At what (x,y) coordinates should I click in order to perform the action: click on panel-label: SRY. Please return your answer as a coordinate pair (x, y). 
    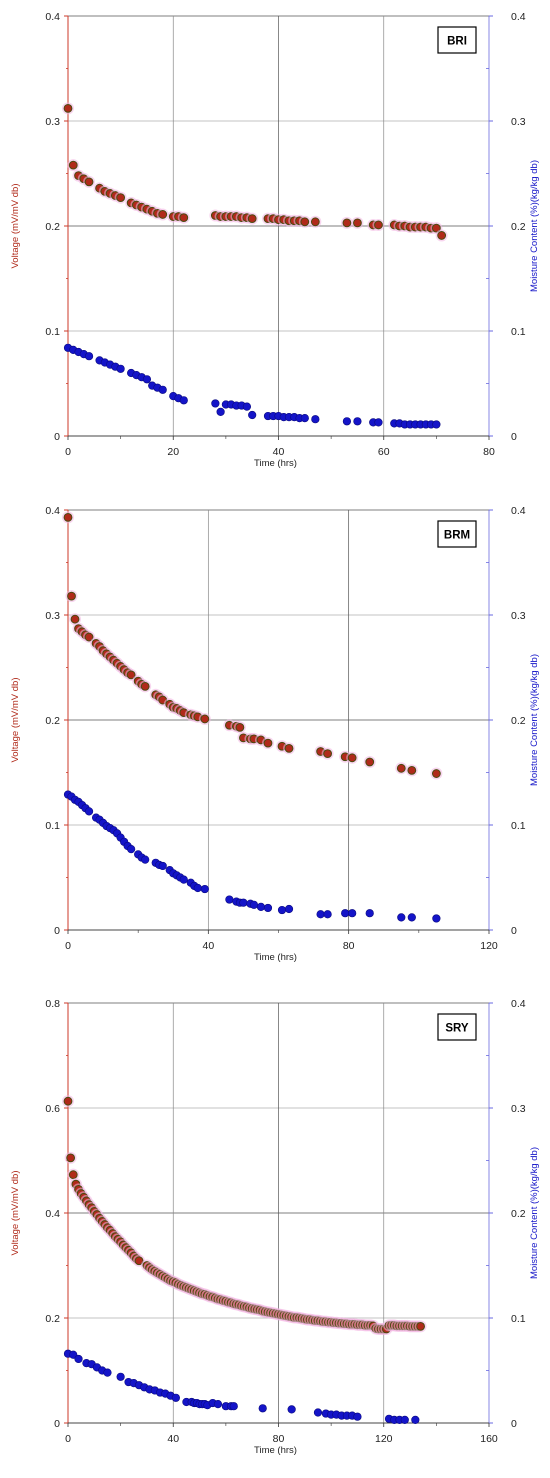
    Looking at the image, I should click on (457, 1029).